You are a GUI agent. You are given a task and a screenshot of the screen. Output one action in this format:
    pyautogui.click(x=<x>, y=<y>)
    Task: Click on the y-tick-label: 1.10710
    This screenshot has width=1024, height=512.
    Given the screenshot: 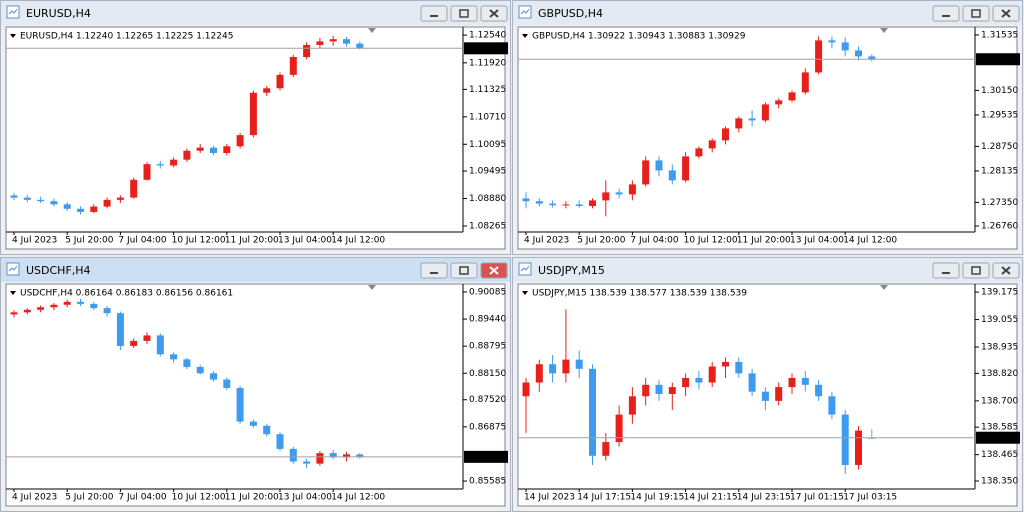 What is the action you would take?
    pyautogui.click(x=487, y=117)
    